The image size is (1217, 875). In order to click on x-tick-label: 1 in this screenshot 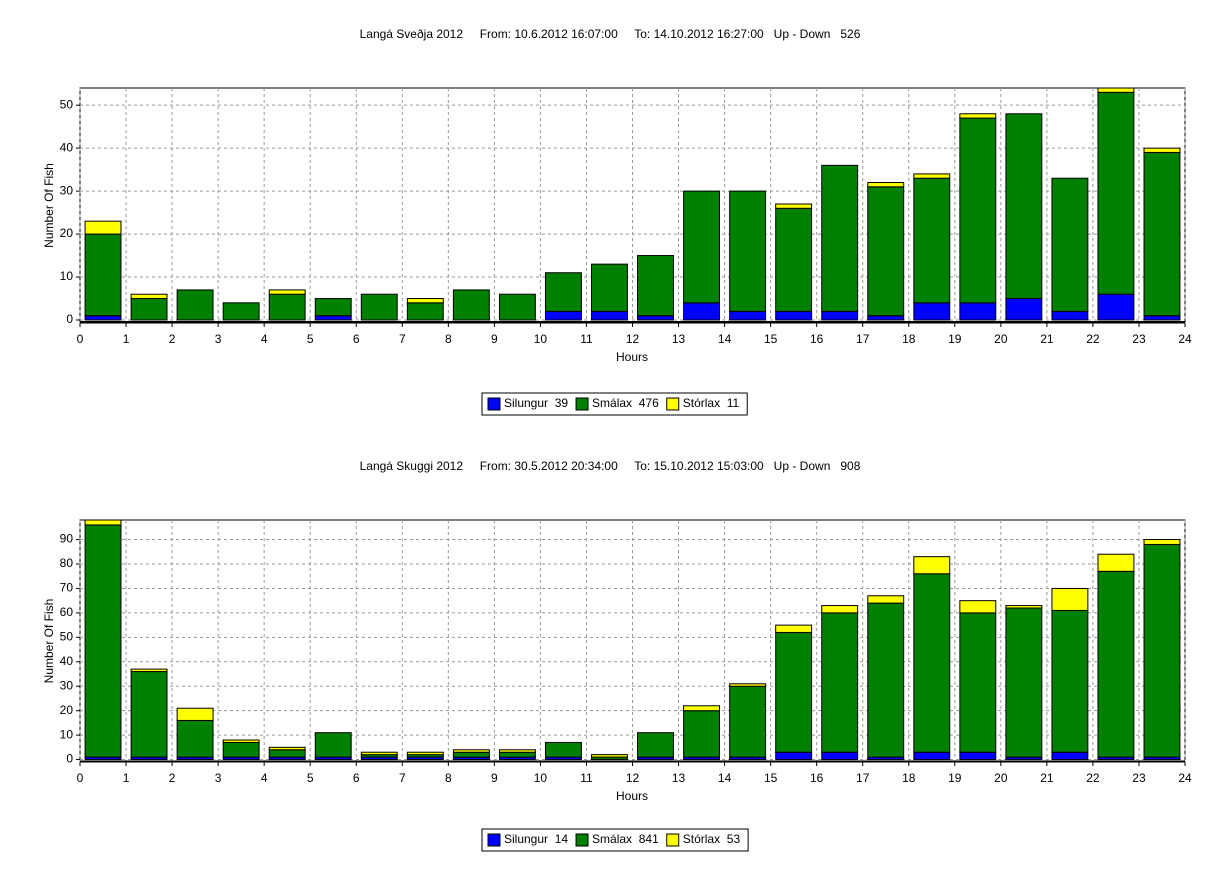, I will do `click(126, 778)`.